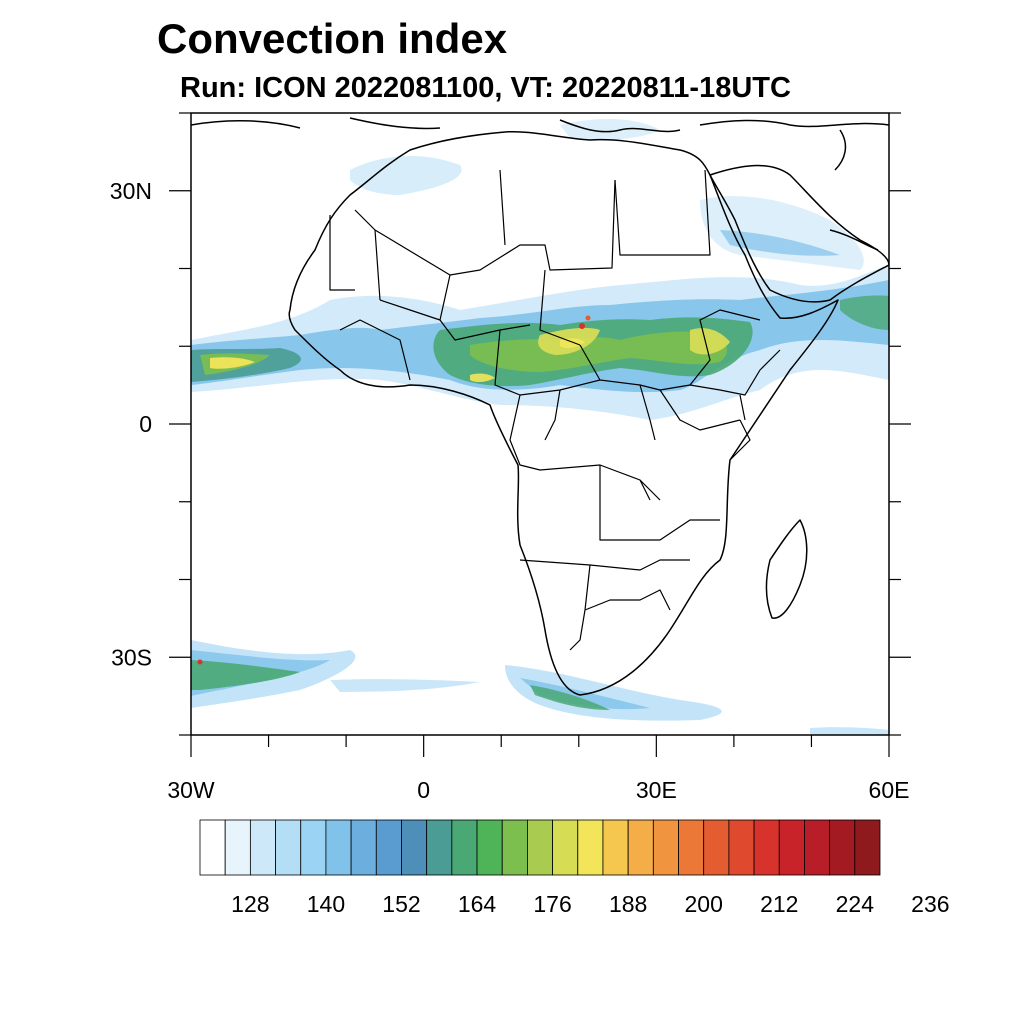  What do you see at coordinates (332, 38) in the screenshot?
I see `chart-title: Convection index` at bounding box center [332, 38].